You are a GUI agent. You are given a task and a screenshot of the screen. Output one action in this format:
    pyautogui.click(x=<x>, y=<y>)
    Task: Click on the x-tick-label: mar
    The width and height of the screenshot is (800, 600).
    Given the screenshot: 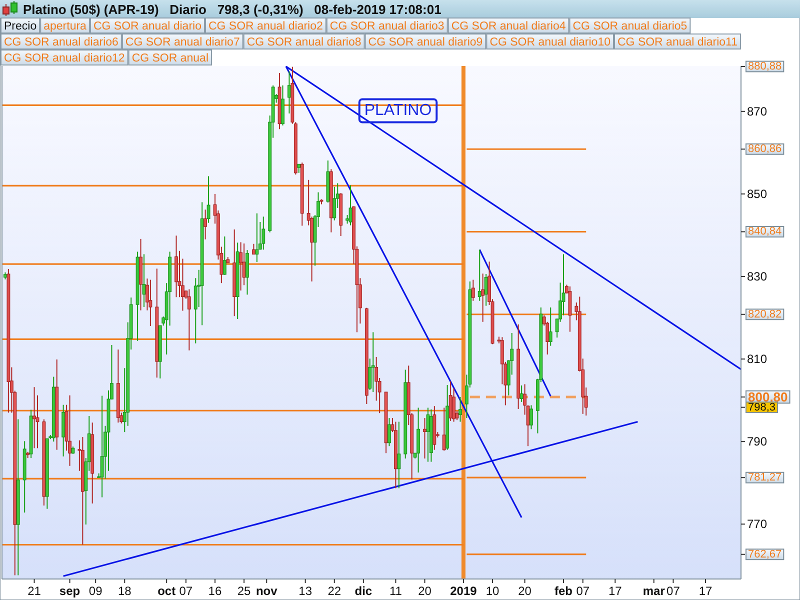 What is the action you would take?
    pyautogui.click(x=654, y=591)
    